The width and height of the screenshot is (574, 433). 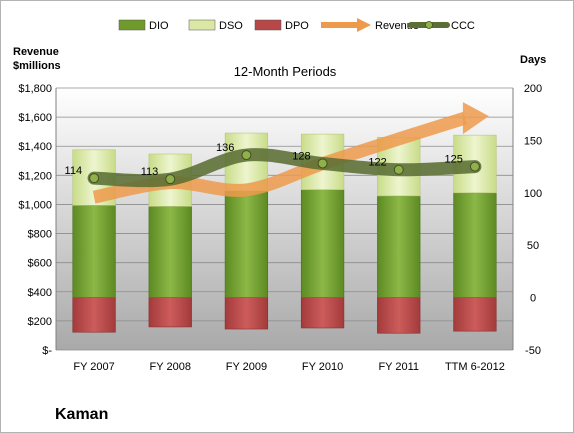 I want to click on left-tick-label: $800, so click(x=40, y=235).